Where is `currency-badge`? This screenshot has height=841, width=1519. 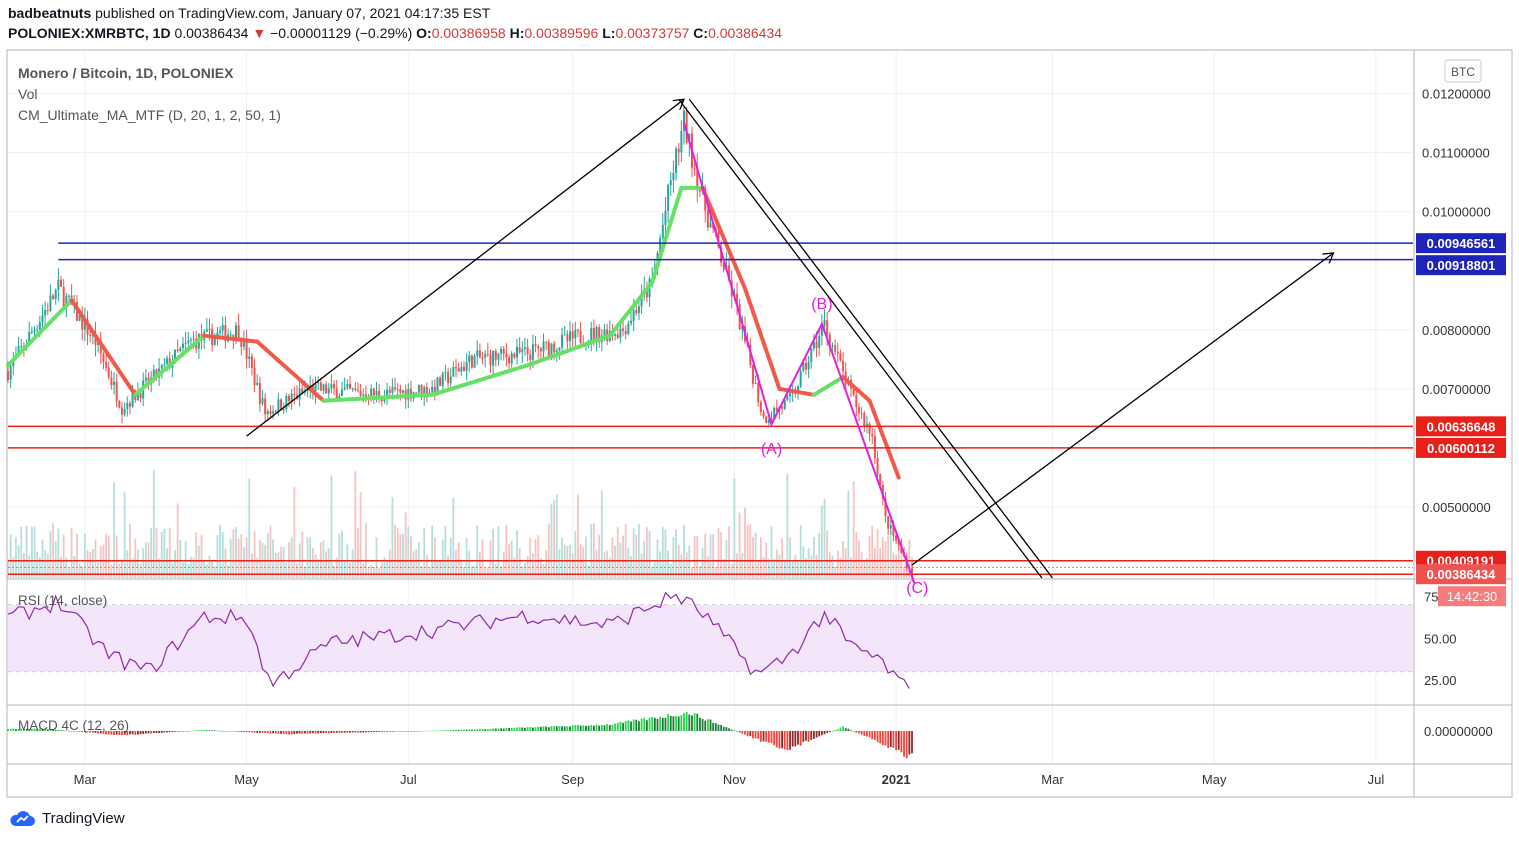
currency-badge is located at coordinates (1463, 71).